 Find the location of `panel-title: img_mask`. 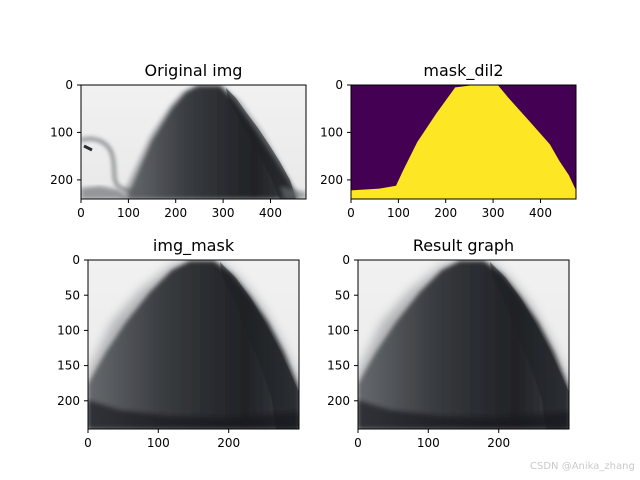

panel-title: img_mask is located at coordinates (194, 246).